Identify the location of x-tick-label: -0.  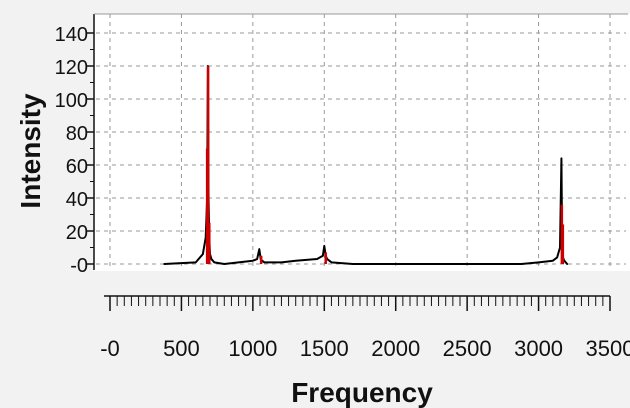
(110, 348).